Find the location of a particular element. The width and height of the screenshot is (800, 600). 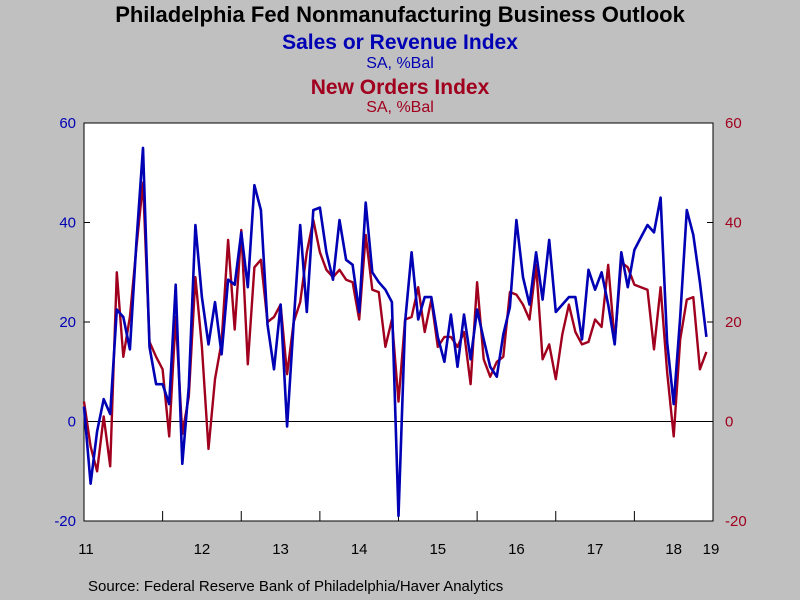

x-tick-label: 19 is located at coordinates (711, 549).